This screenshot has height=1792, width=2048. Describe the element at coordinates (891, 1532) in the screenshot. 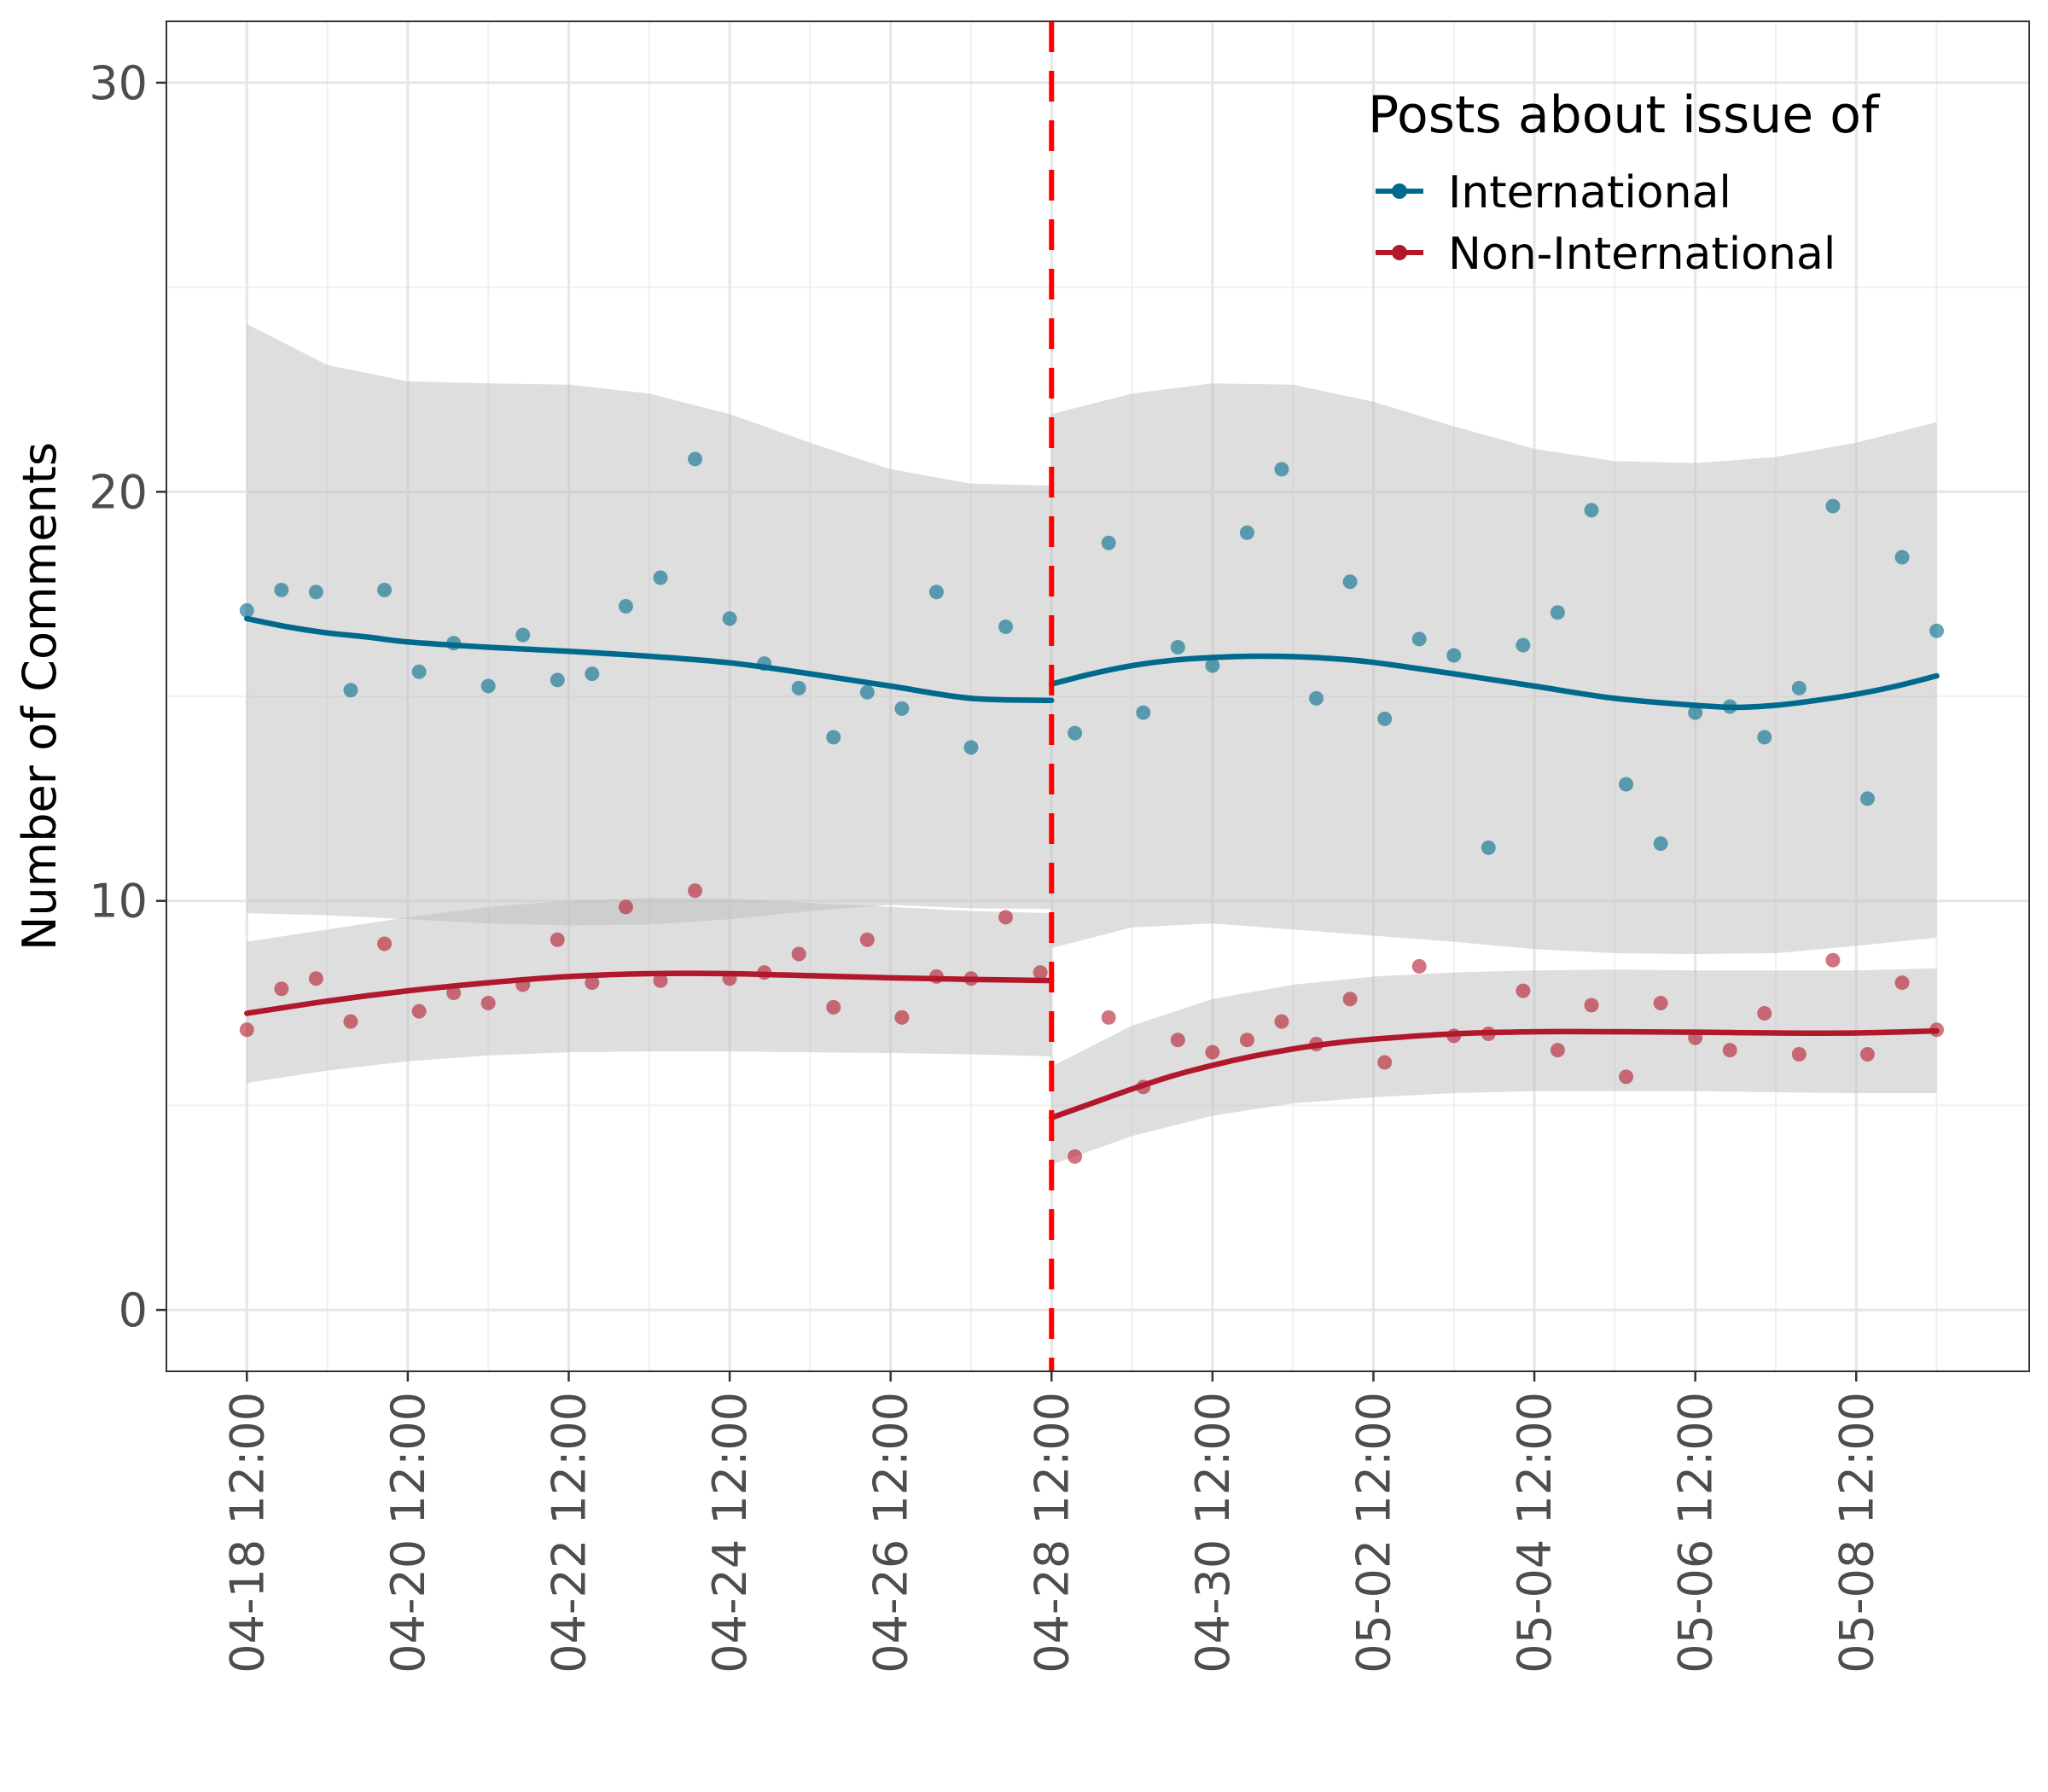

I see `x-tick-label: 04-26 12:00` at that location.